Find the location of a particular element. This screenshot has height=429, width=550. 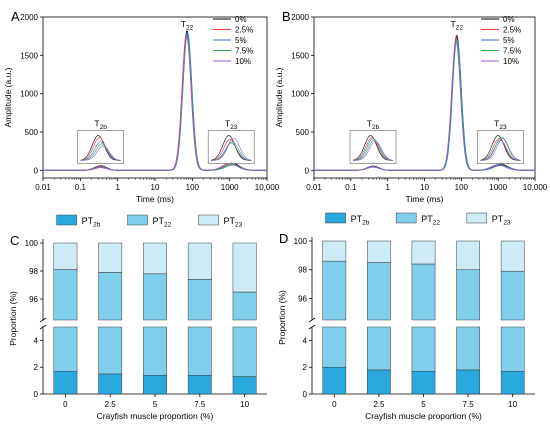

inset-line-0% is located at coordinates (373, 148).